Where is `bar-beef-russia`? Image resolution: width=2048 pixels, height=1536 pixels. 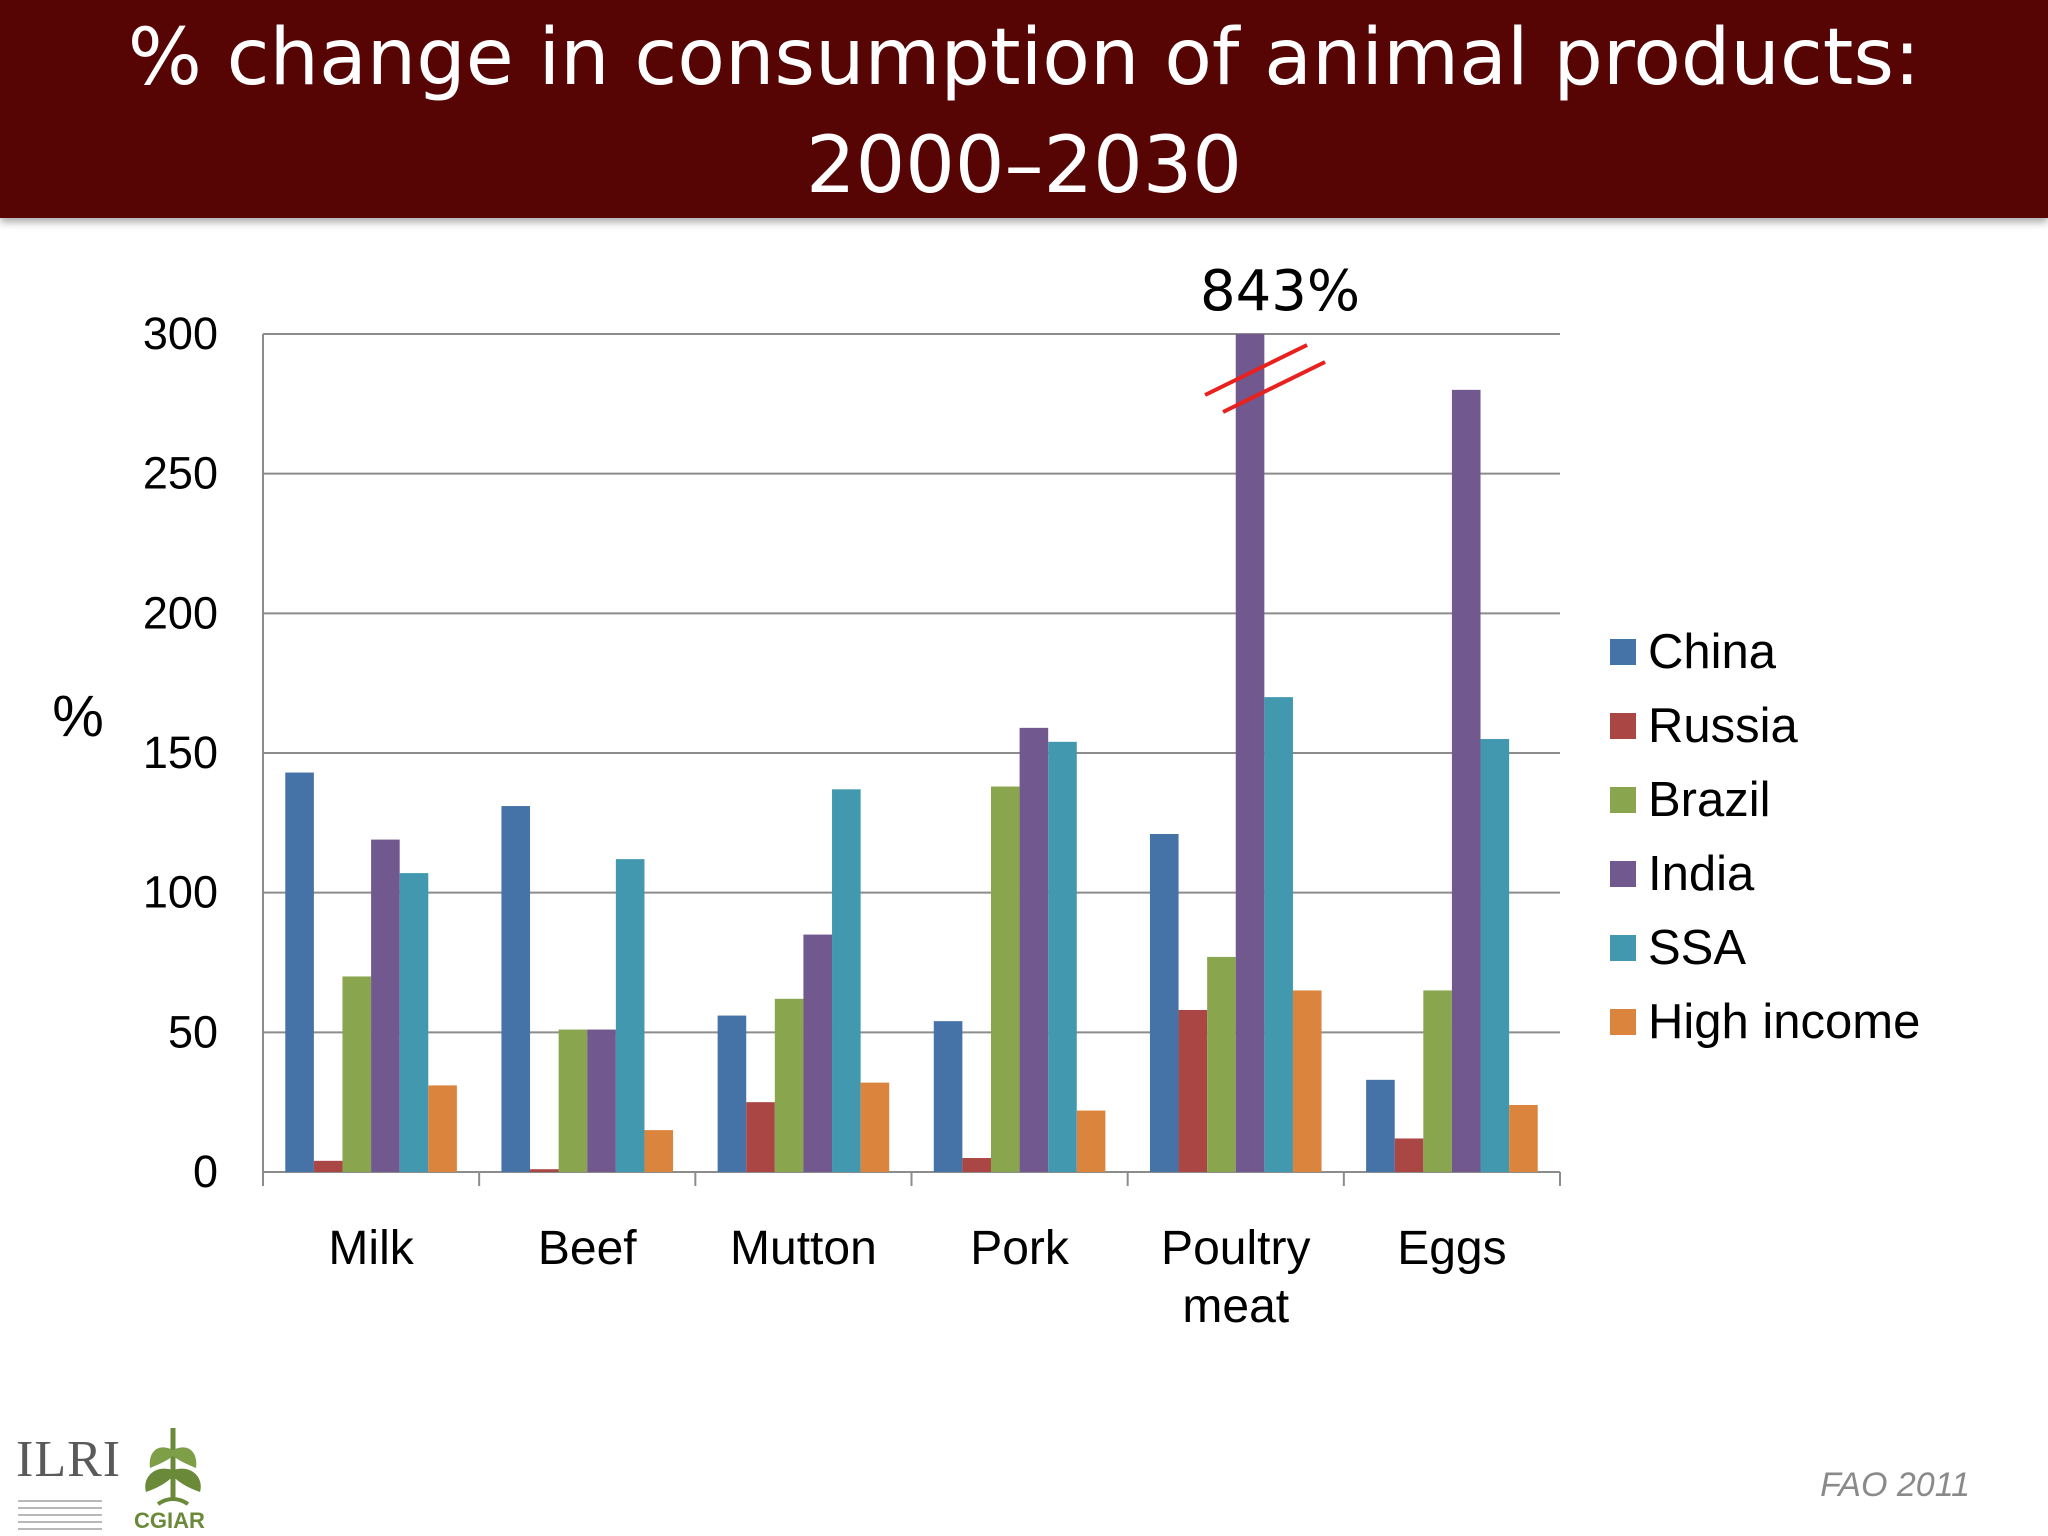 bar-beef-russia is located at coordinates (544, 1170).